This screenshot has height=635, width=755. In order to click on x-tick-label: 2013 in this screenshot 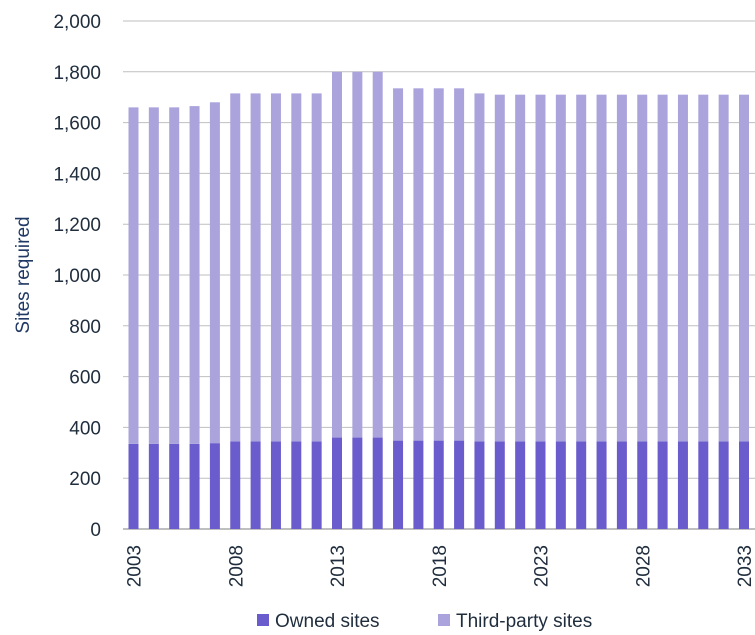, I will do `click(338, 566)`.